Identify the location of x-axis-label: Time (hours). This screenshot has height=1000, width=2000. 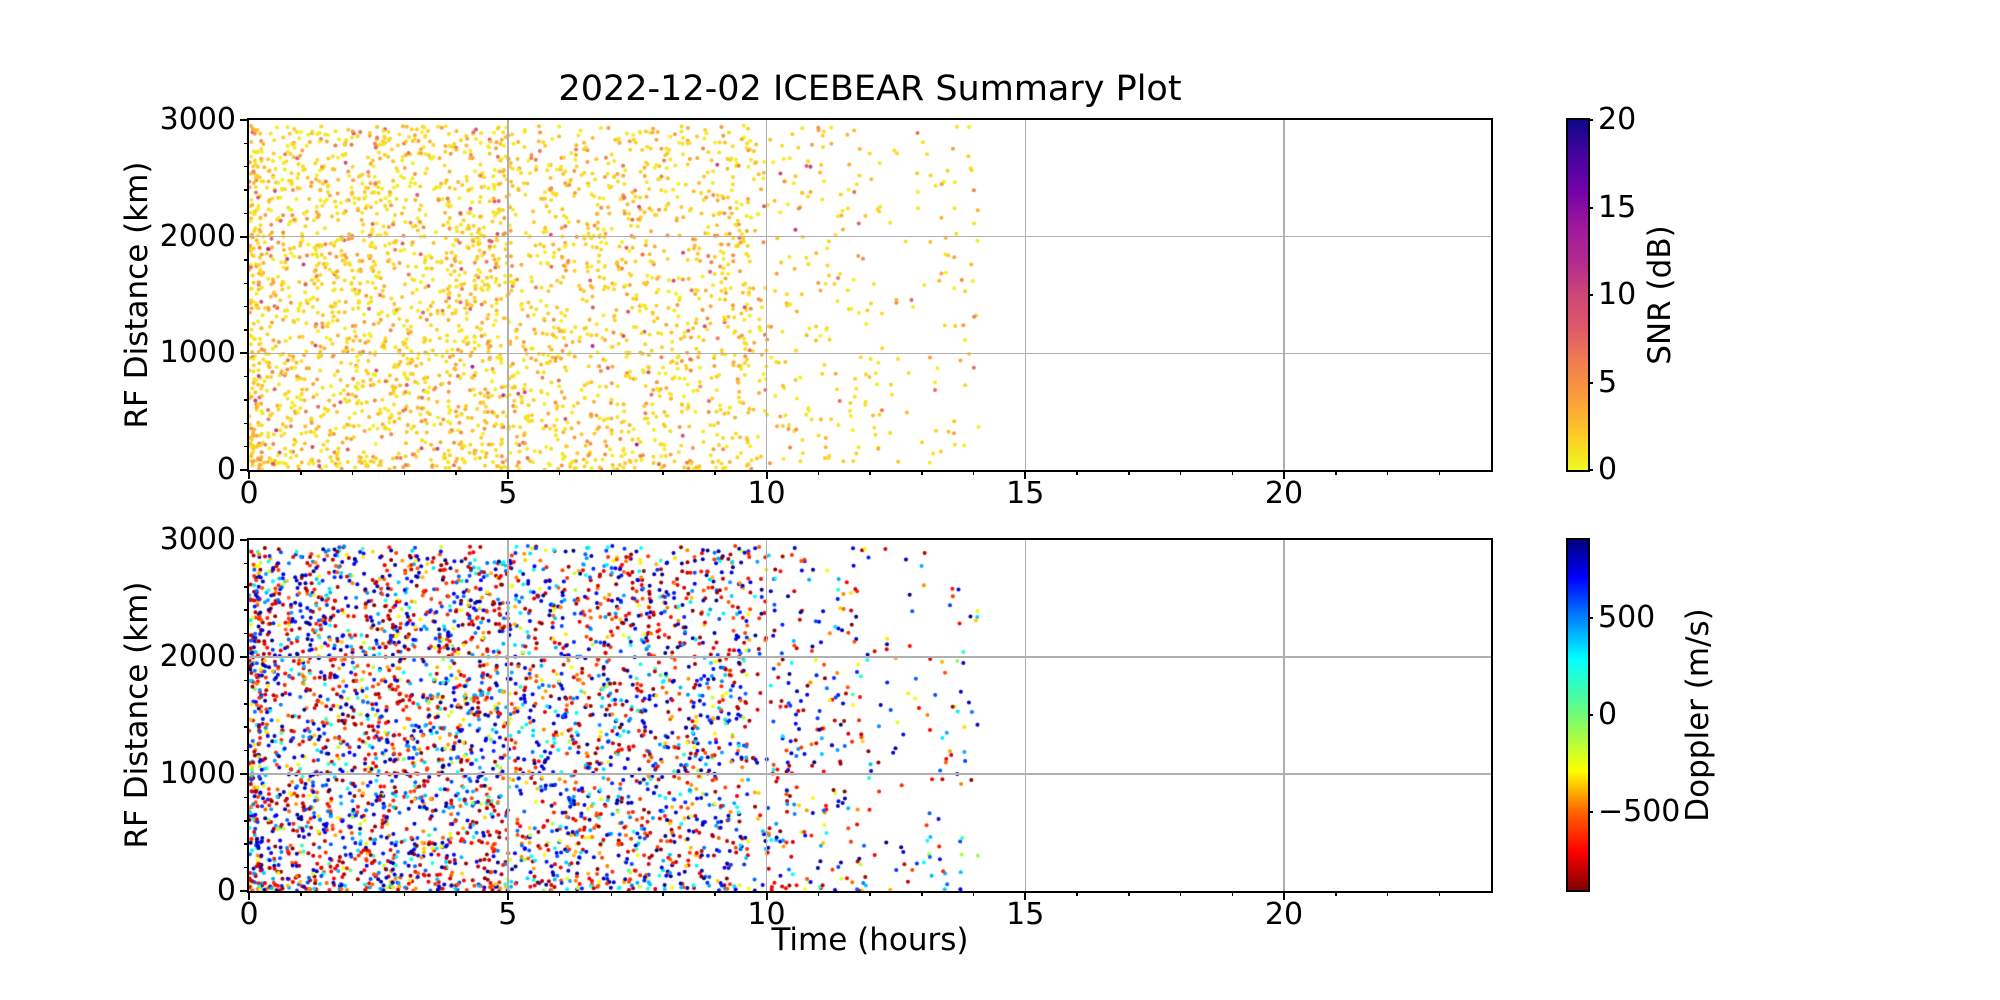
(870, 940).